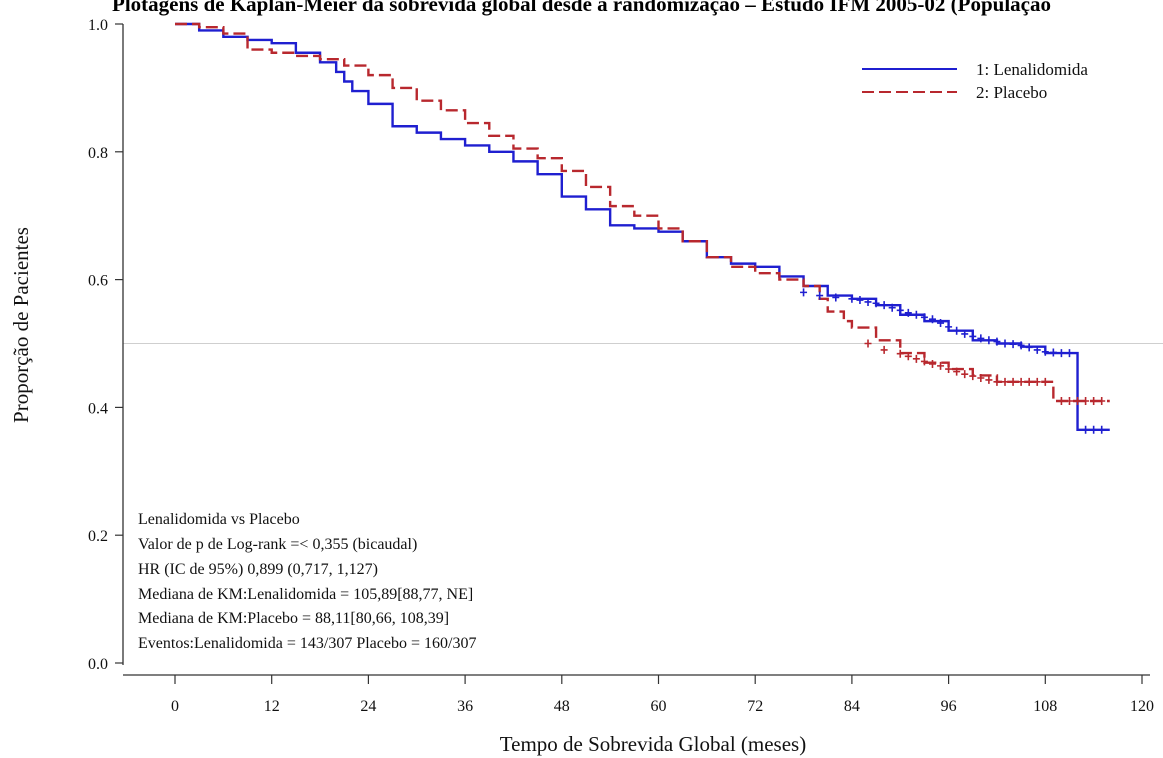 The image size is (1163, 758). I want to click on x-tick-label: 24, so click(368, 706).